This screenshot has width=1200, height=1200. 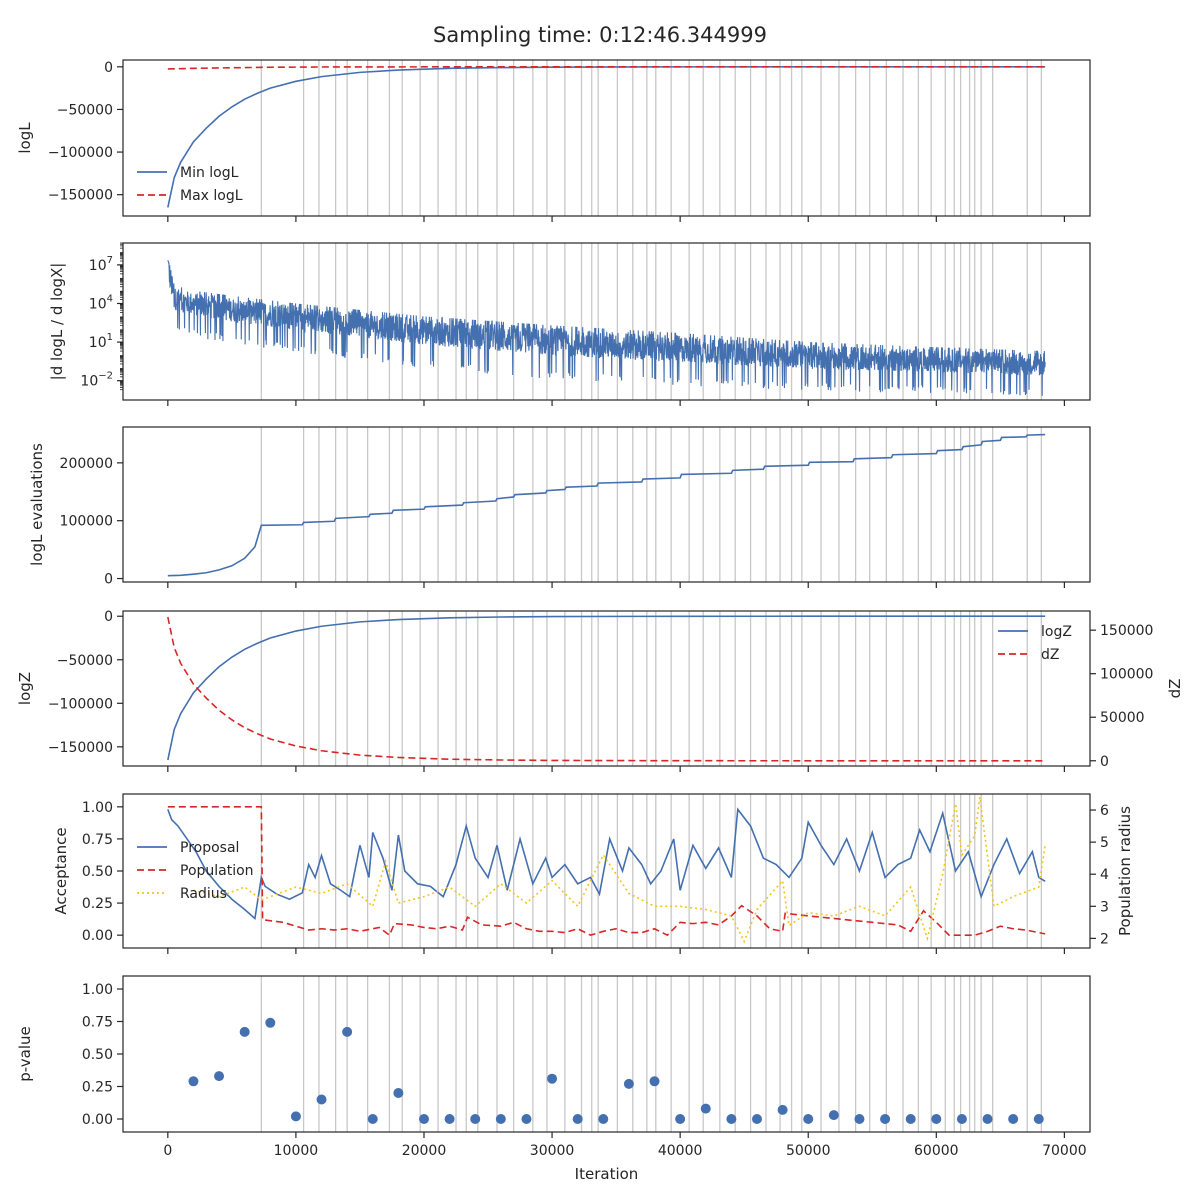 I want to click on legend-label: Population, so click(x=217, y=871).